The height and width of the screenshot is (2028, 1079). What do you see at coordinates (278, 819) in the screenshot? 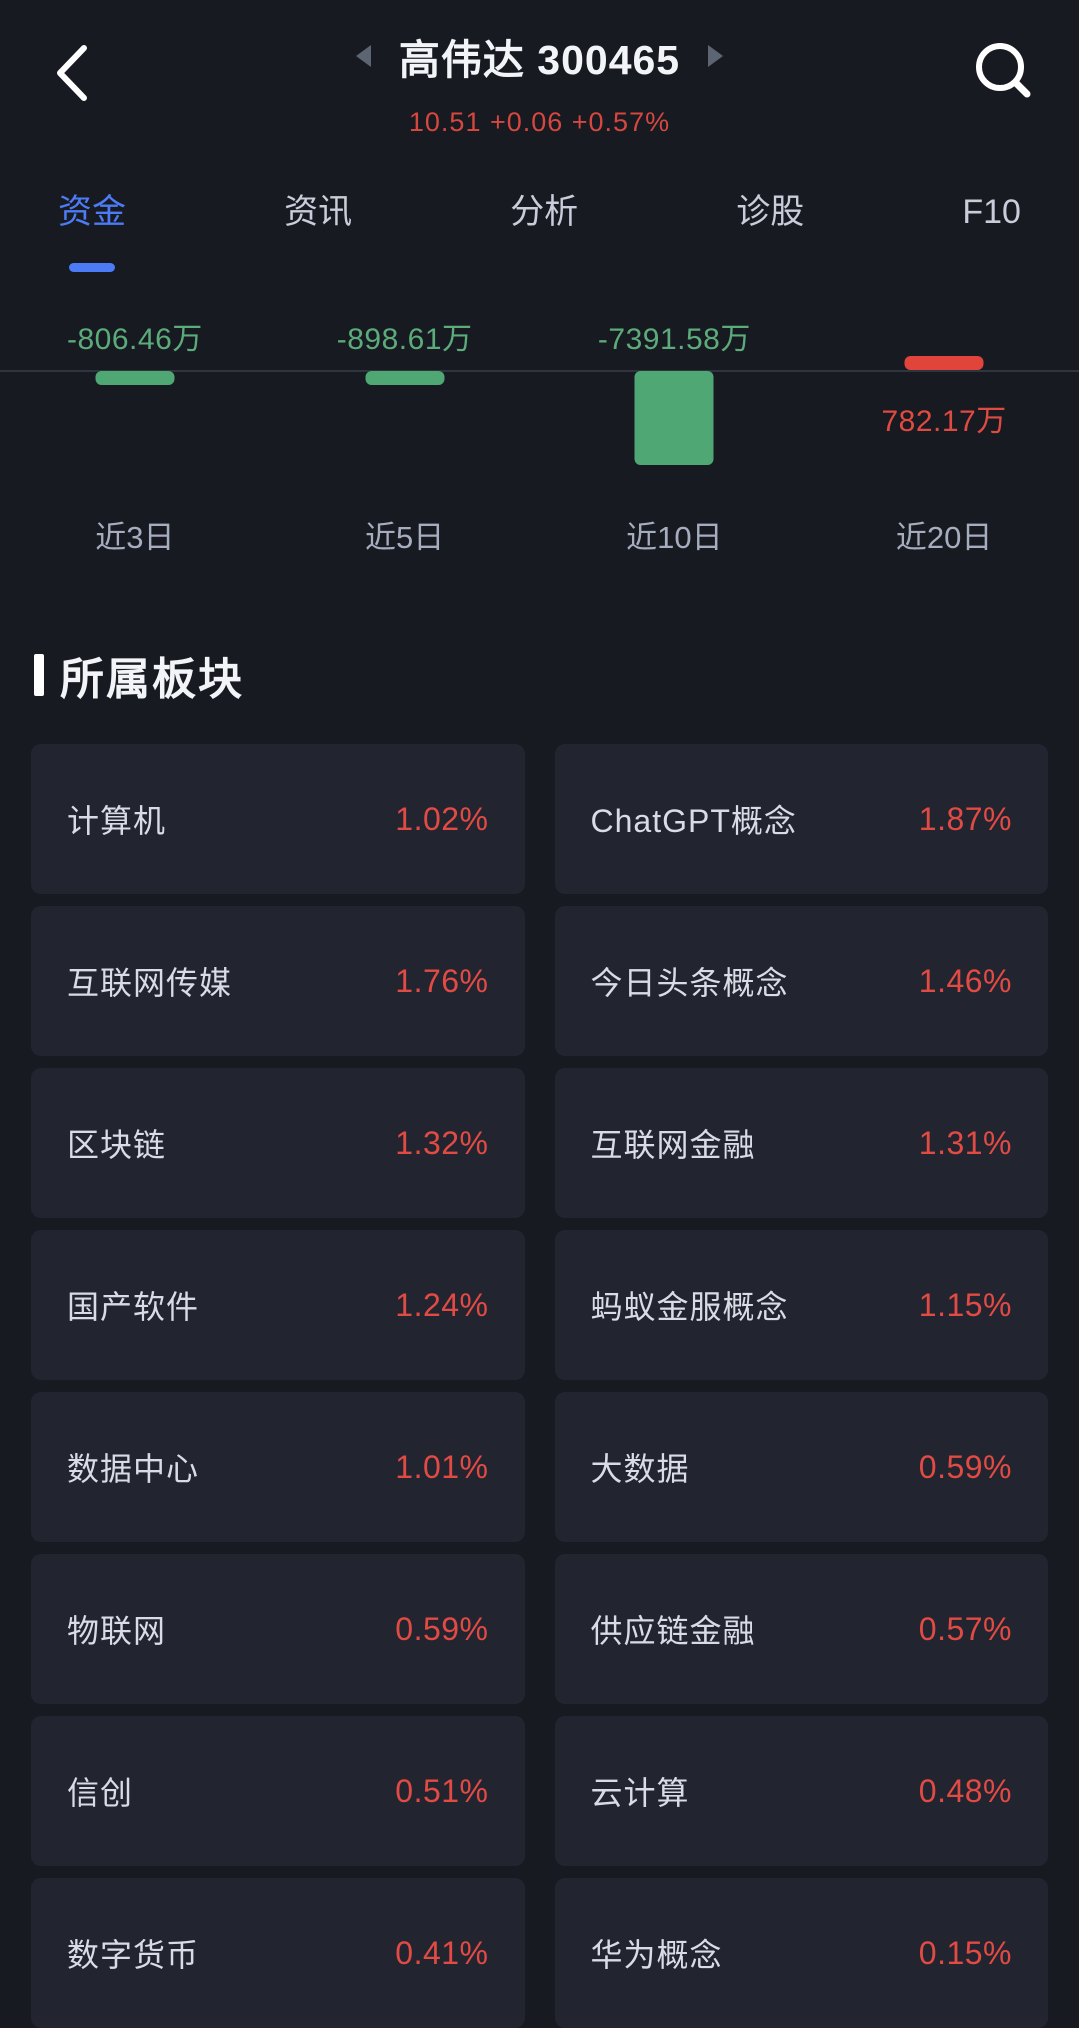
I see `sector-tile: 计算机 1.02%` at bounding box center [278, 819].